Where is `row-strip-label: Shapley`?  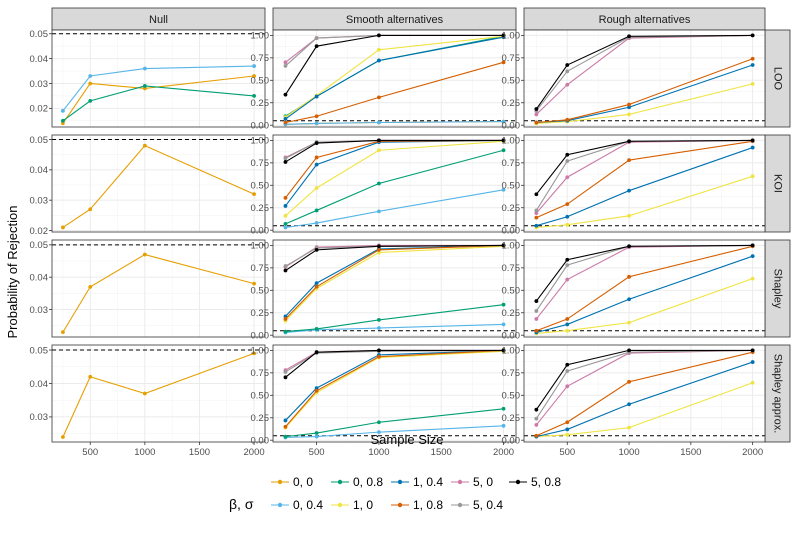
row-strip-label: Shapley is located at coordinates (778, 289).